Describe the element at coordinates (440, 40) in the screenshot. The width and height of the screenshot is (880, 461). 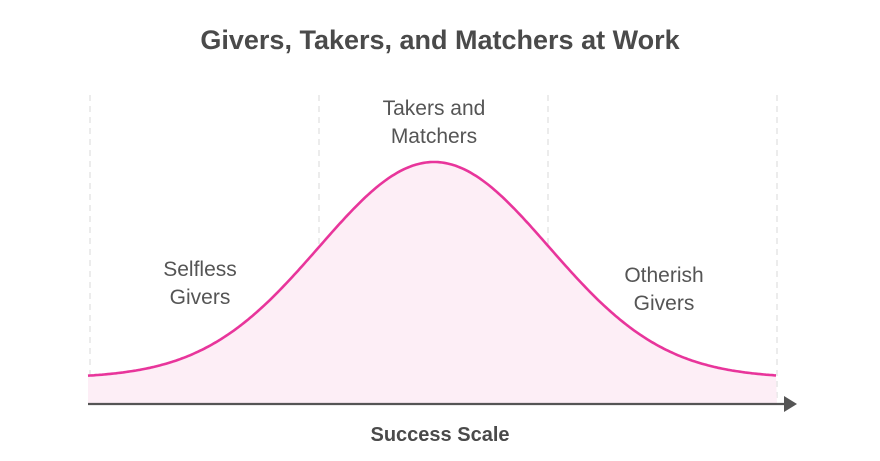
I see `chart-title: Givers, Takers, and Matchers at Work` at that location.